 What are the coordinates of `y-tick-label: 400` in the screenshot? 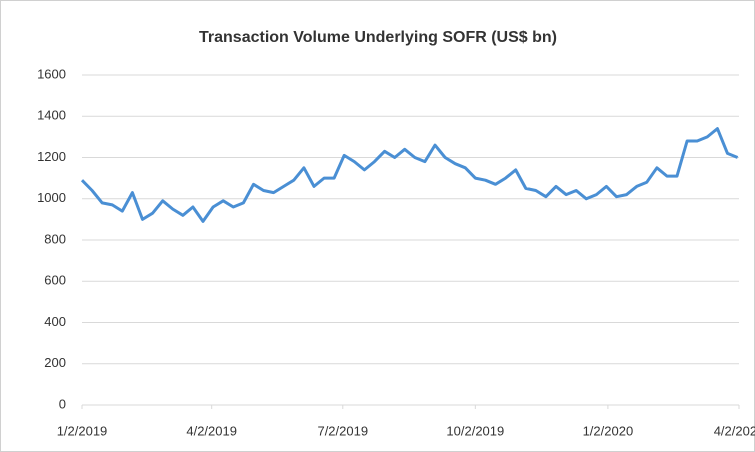 It's located at (55, 321).